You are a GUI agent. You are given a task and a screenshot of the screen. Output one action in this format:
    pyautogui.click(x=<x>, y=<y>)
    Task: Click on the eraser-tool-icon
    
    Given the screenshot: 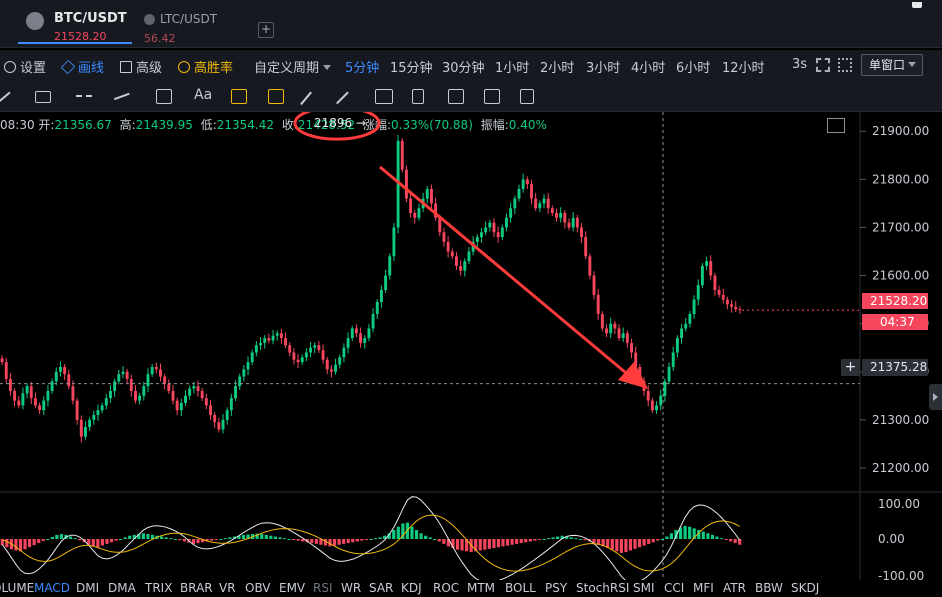 What is the action you would take?
    pyautogui.click(x=276, y=96)
    